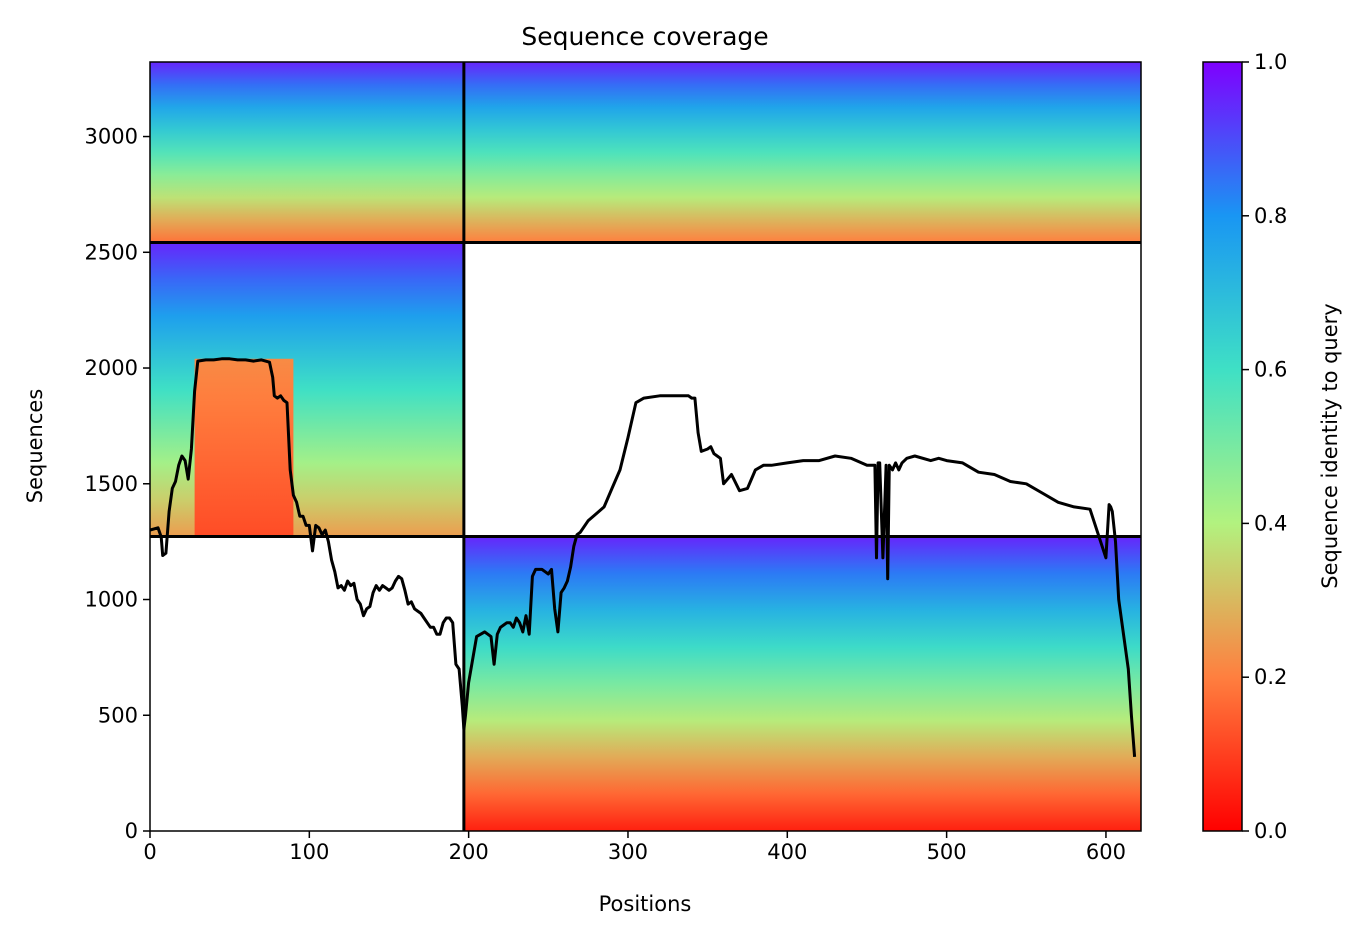  What do you see at coordinates (131, 831) in the screenshot?
I see `y-tick-label: 0` at bounding box center [131, 831].